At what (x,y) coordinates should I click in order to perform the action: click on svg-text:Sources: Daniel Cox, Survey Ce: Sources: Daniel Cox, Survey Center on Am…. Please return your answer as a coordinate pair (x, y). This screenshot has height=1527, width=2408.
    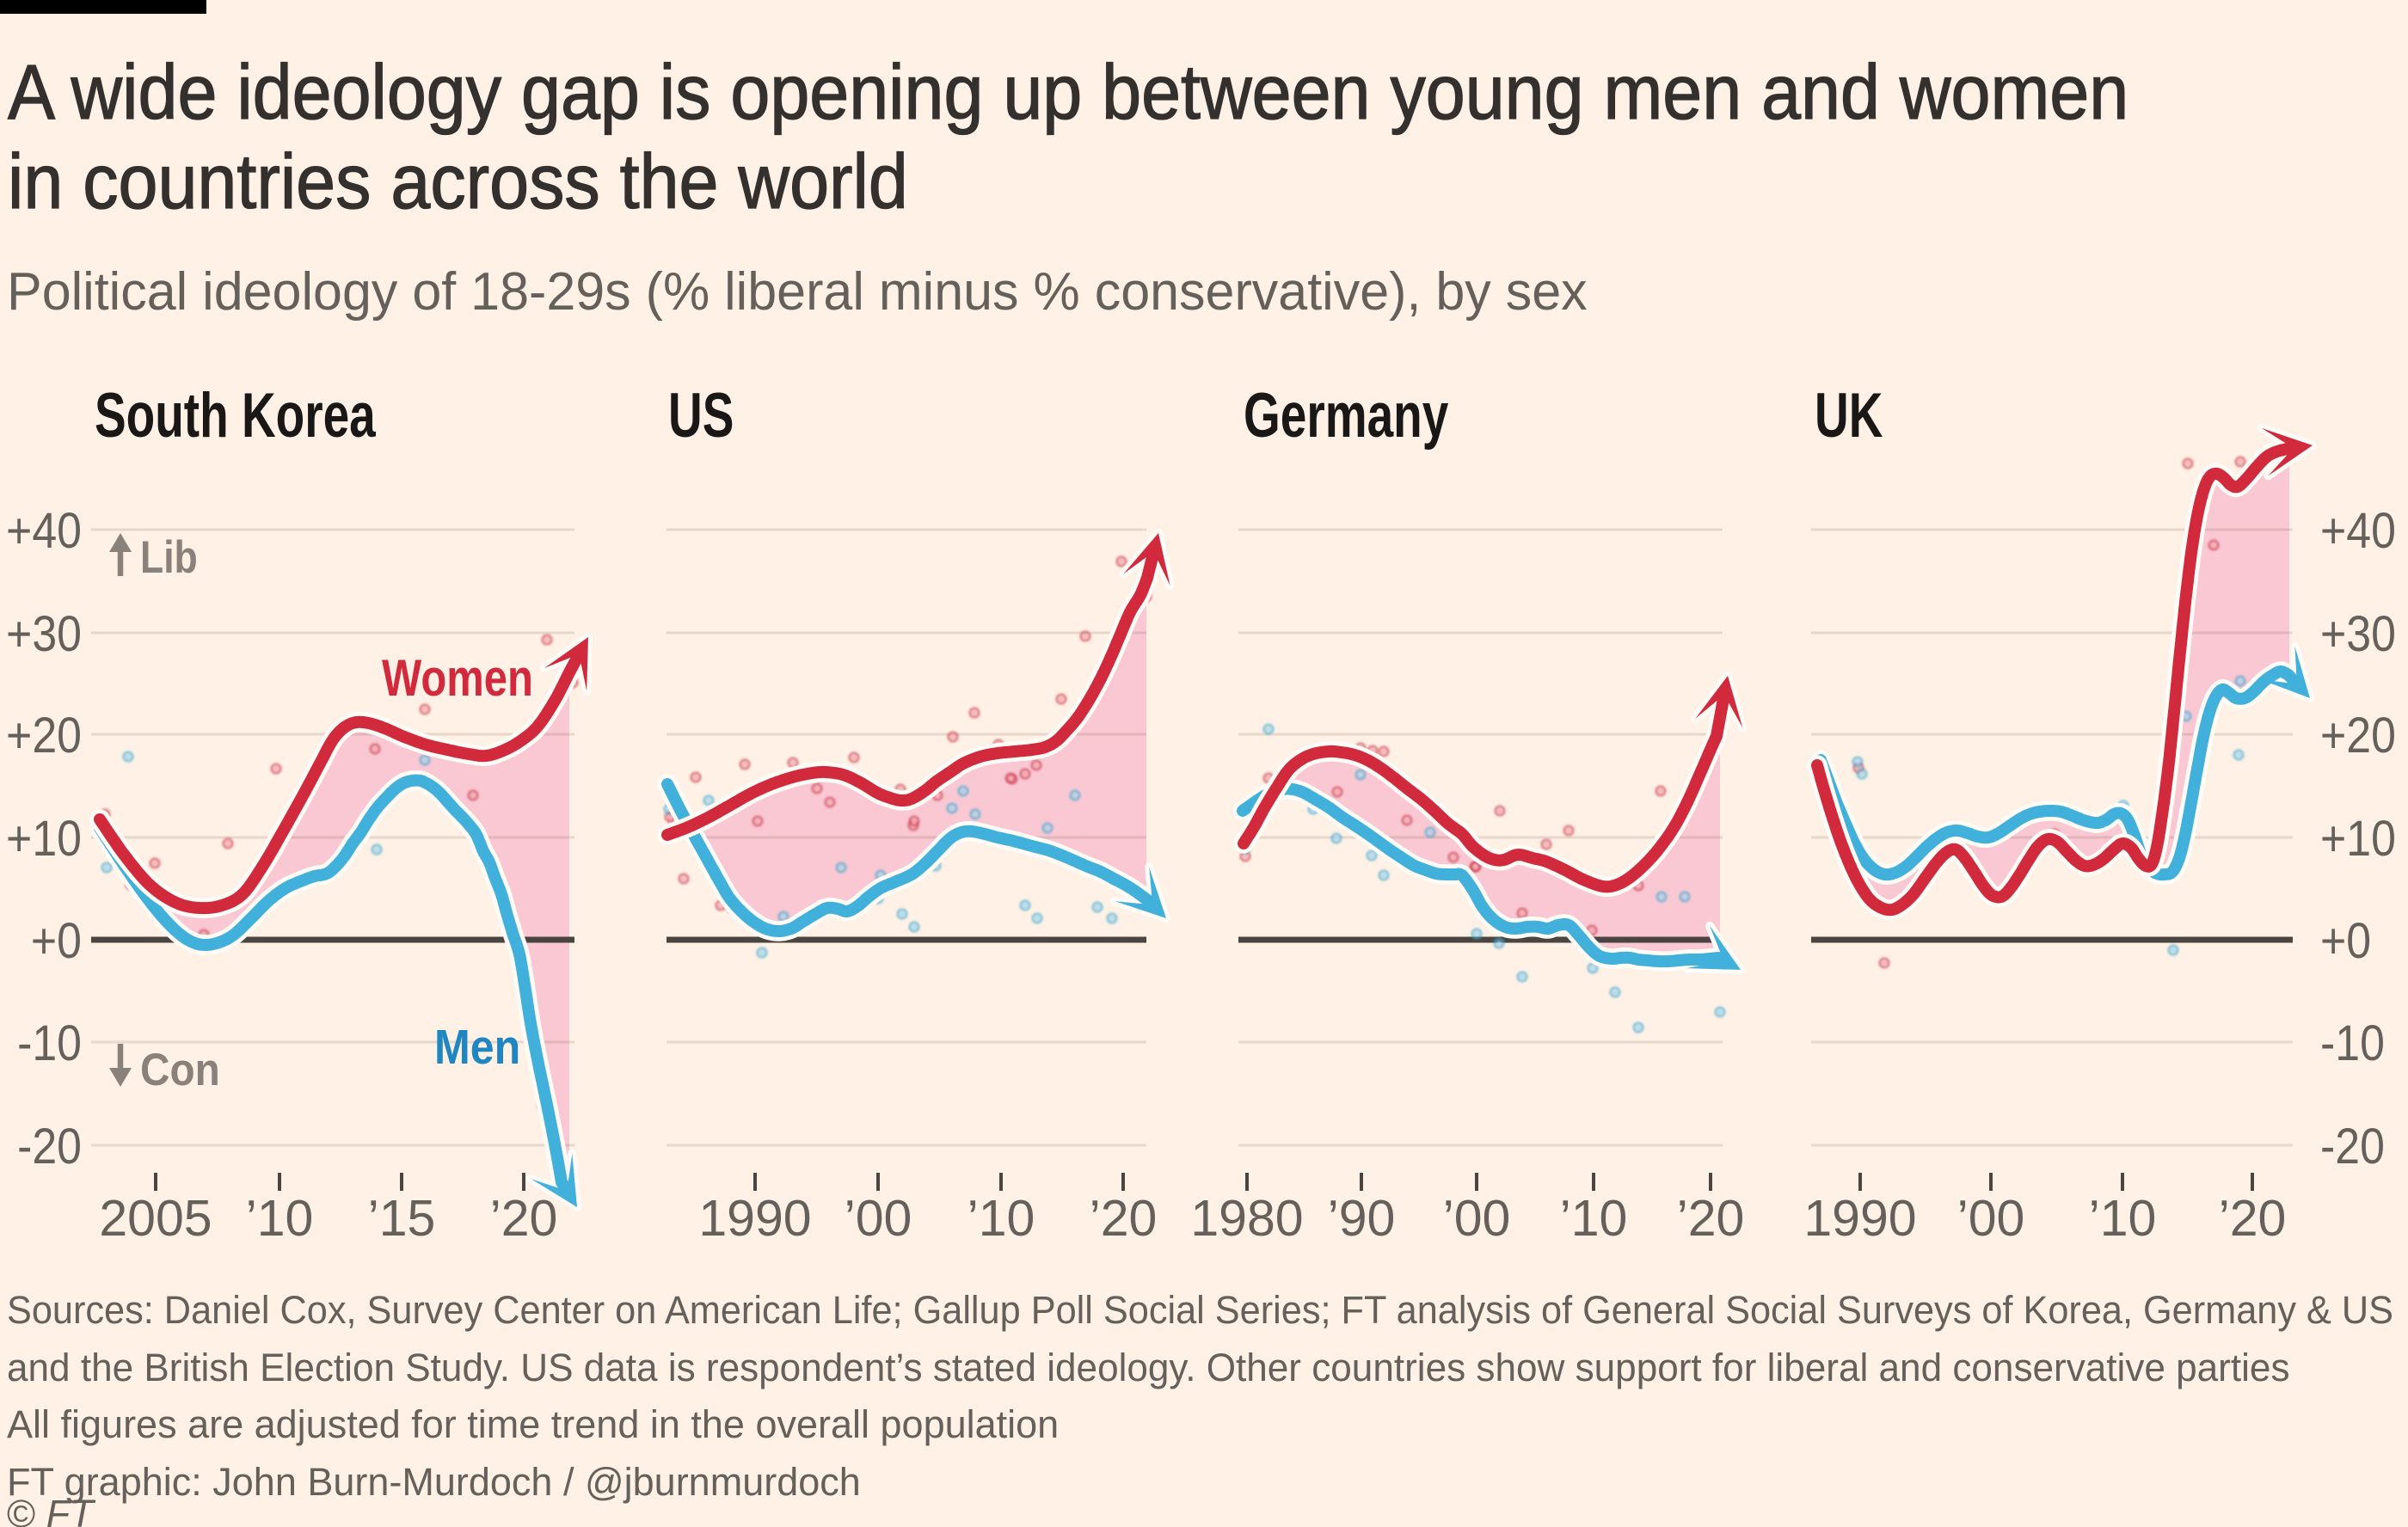
    Looking at the image, I should click on (1200, 1310).